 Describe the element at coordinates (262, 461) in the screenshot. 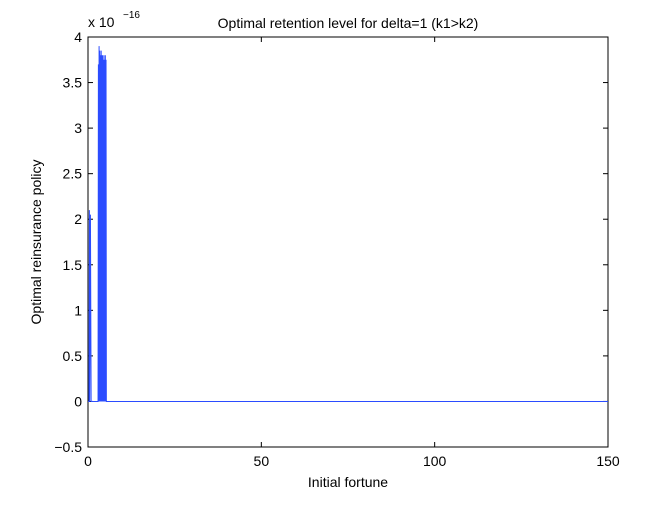

I see `x-tick-label: 50` at that location.